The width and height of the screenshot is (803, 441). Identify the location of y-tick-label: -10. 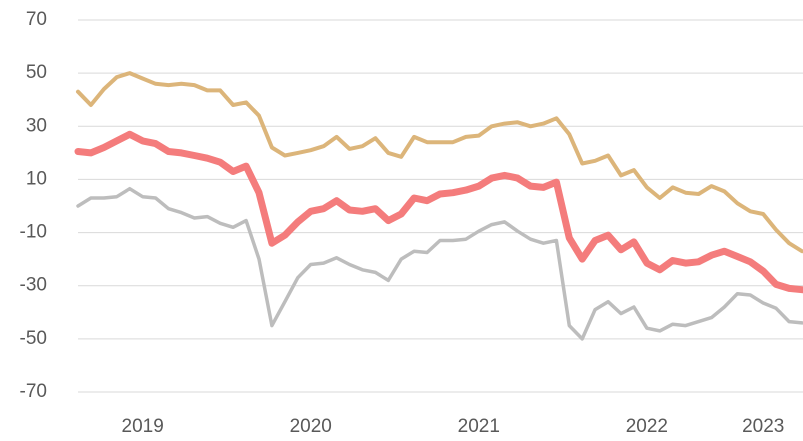
(33, 232).